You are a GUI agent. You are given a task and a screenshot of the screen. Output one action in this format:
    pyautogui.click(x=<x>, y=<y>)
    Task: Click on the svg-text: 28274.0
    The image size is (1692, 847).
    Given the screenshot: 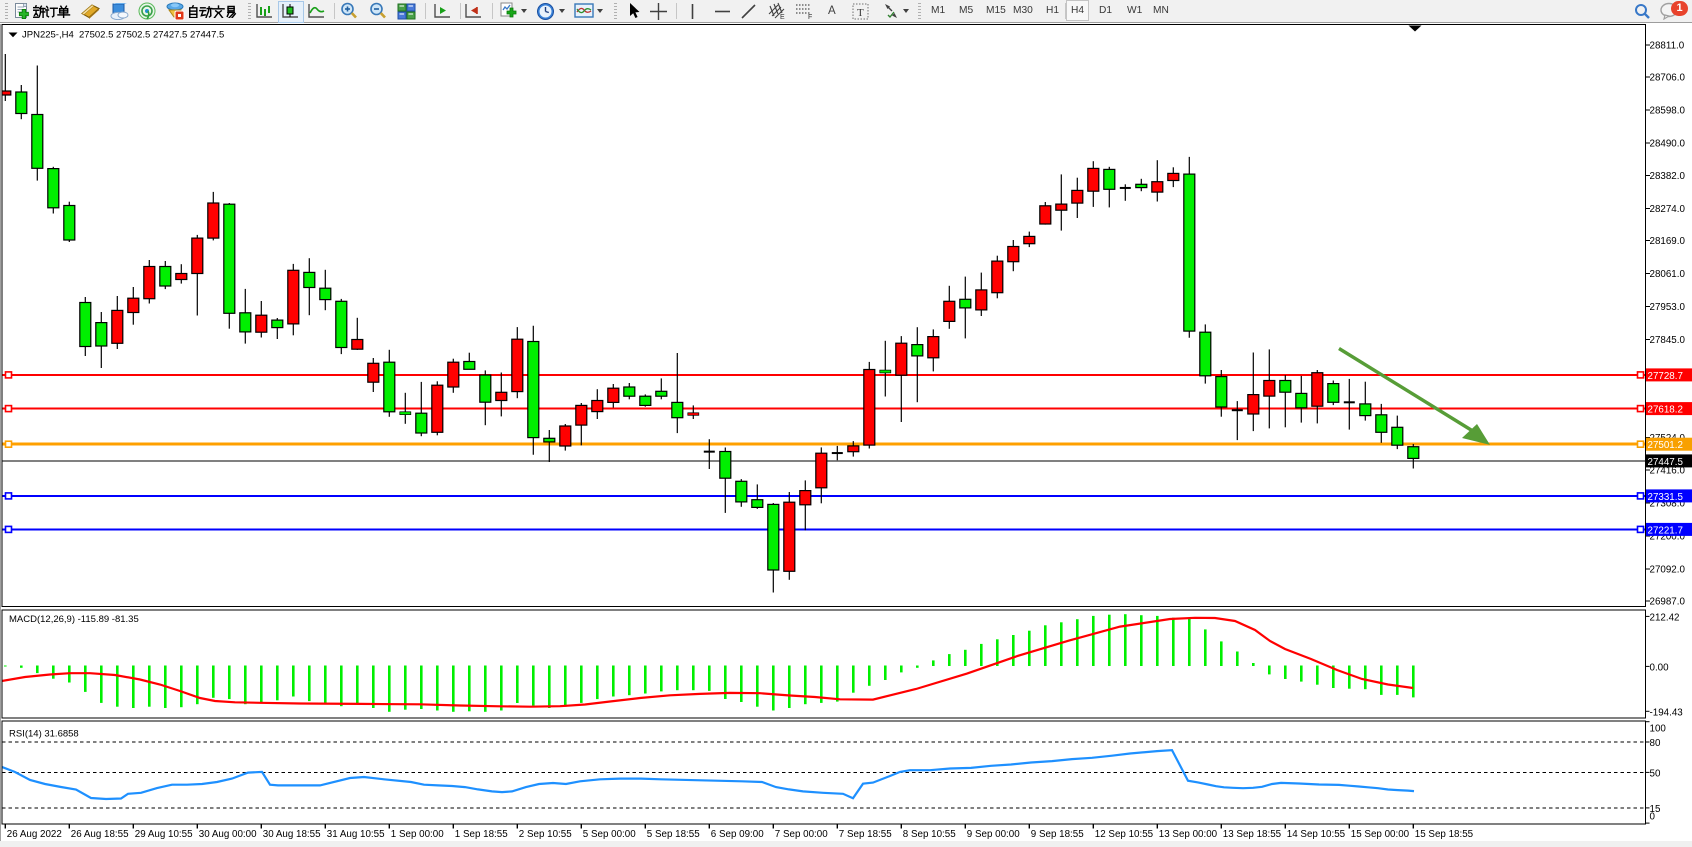 What is the action you would take?
    pyautogui.click(x=1668, y=209)
    